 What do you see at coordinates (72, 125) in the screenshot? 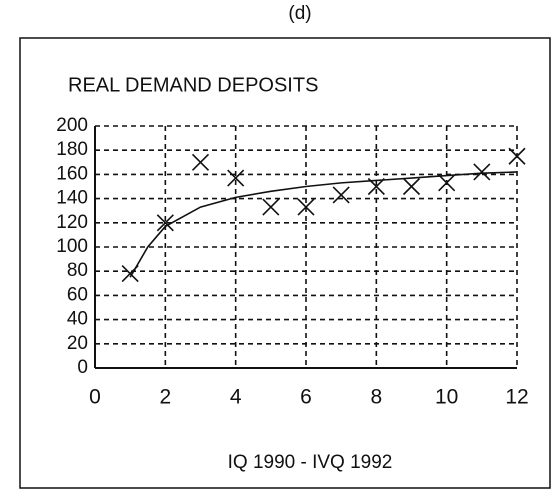
I see `y-tick-label: 200` at bounding box center [72, 125].